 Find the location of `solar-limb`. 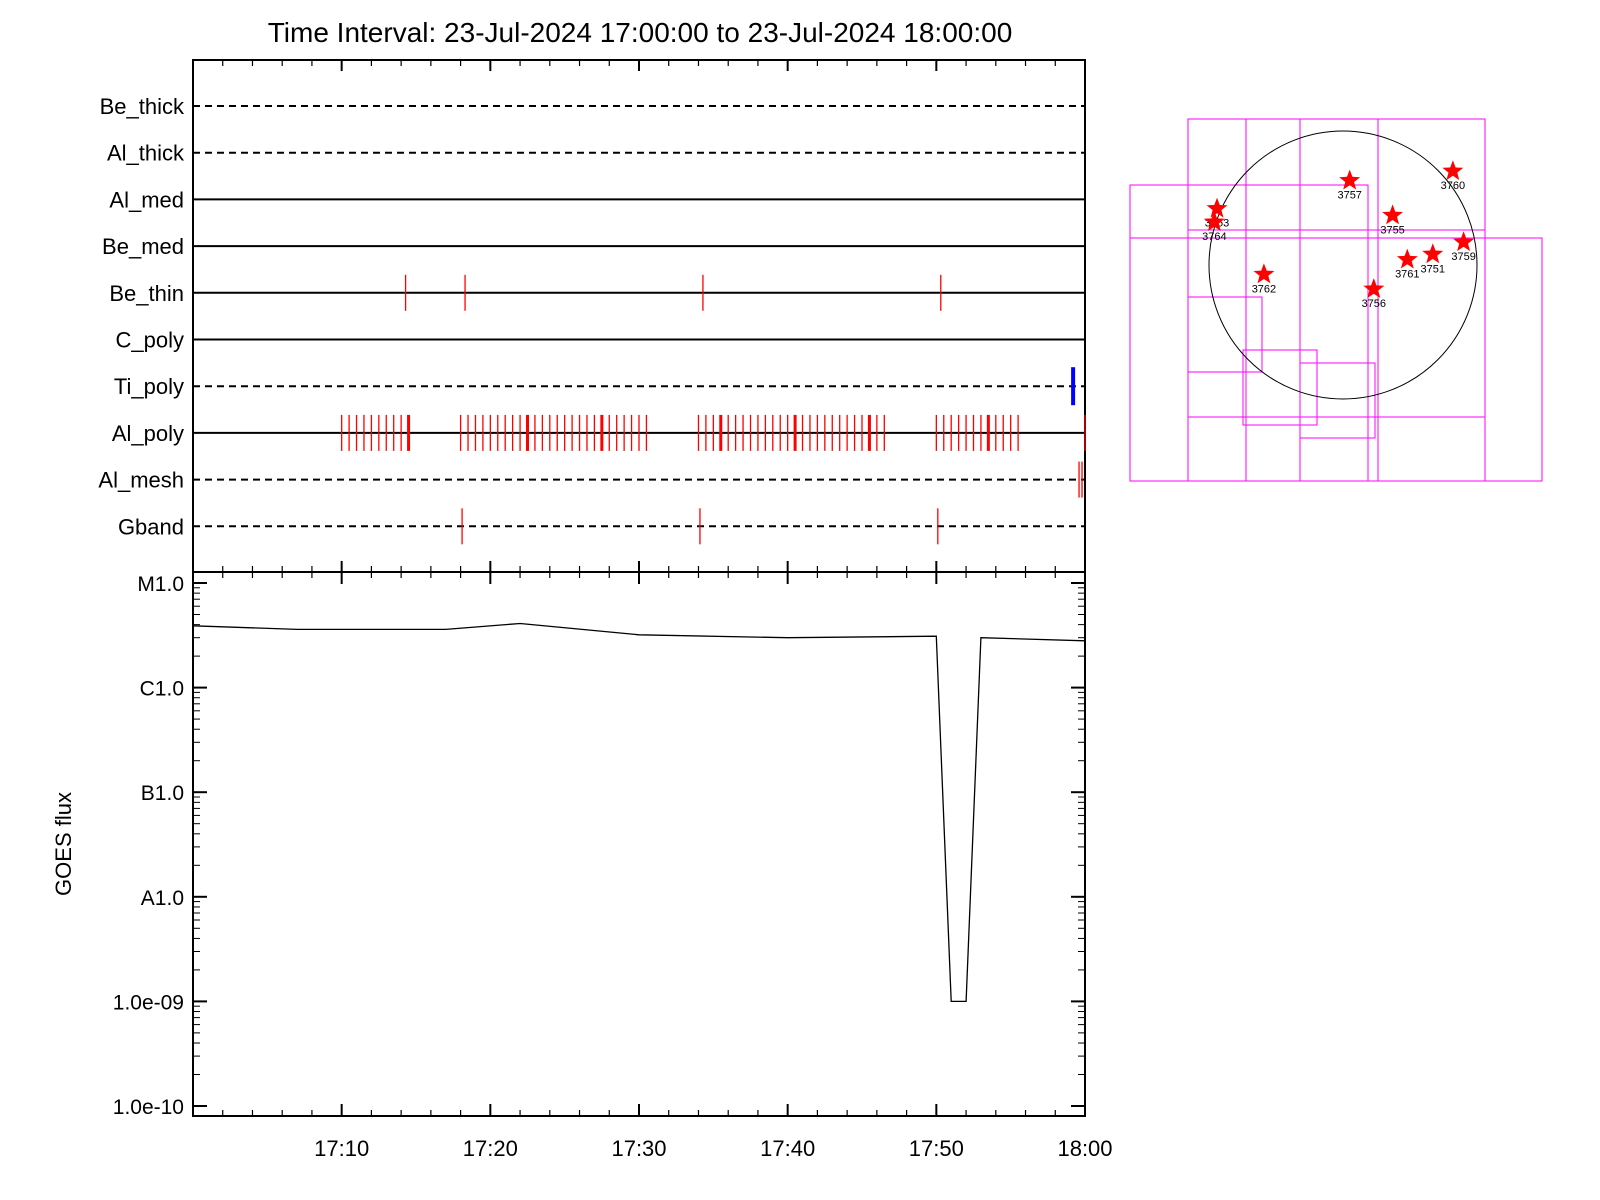

solar-limb is located at coordinates (1343, 265).